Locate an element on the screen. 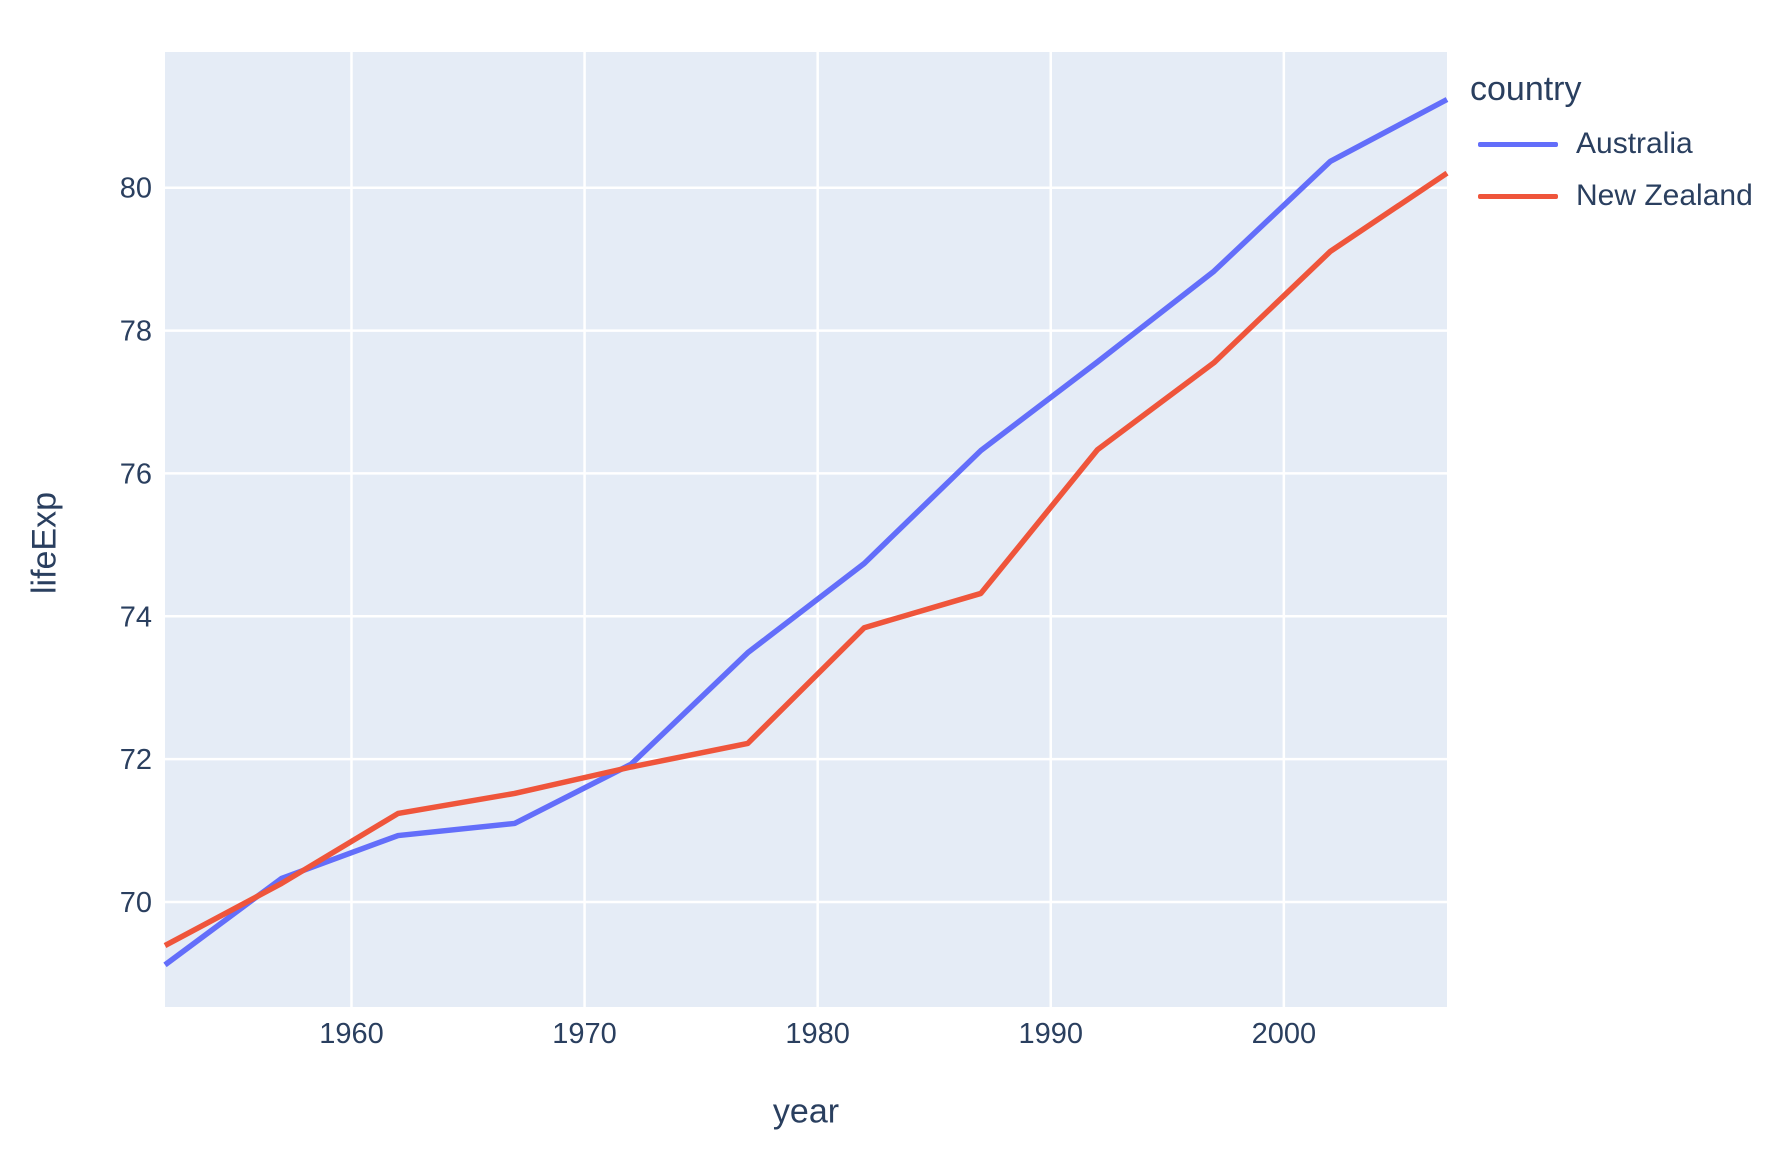  y-tick-label: 76 is located at coordinates (136, 474).